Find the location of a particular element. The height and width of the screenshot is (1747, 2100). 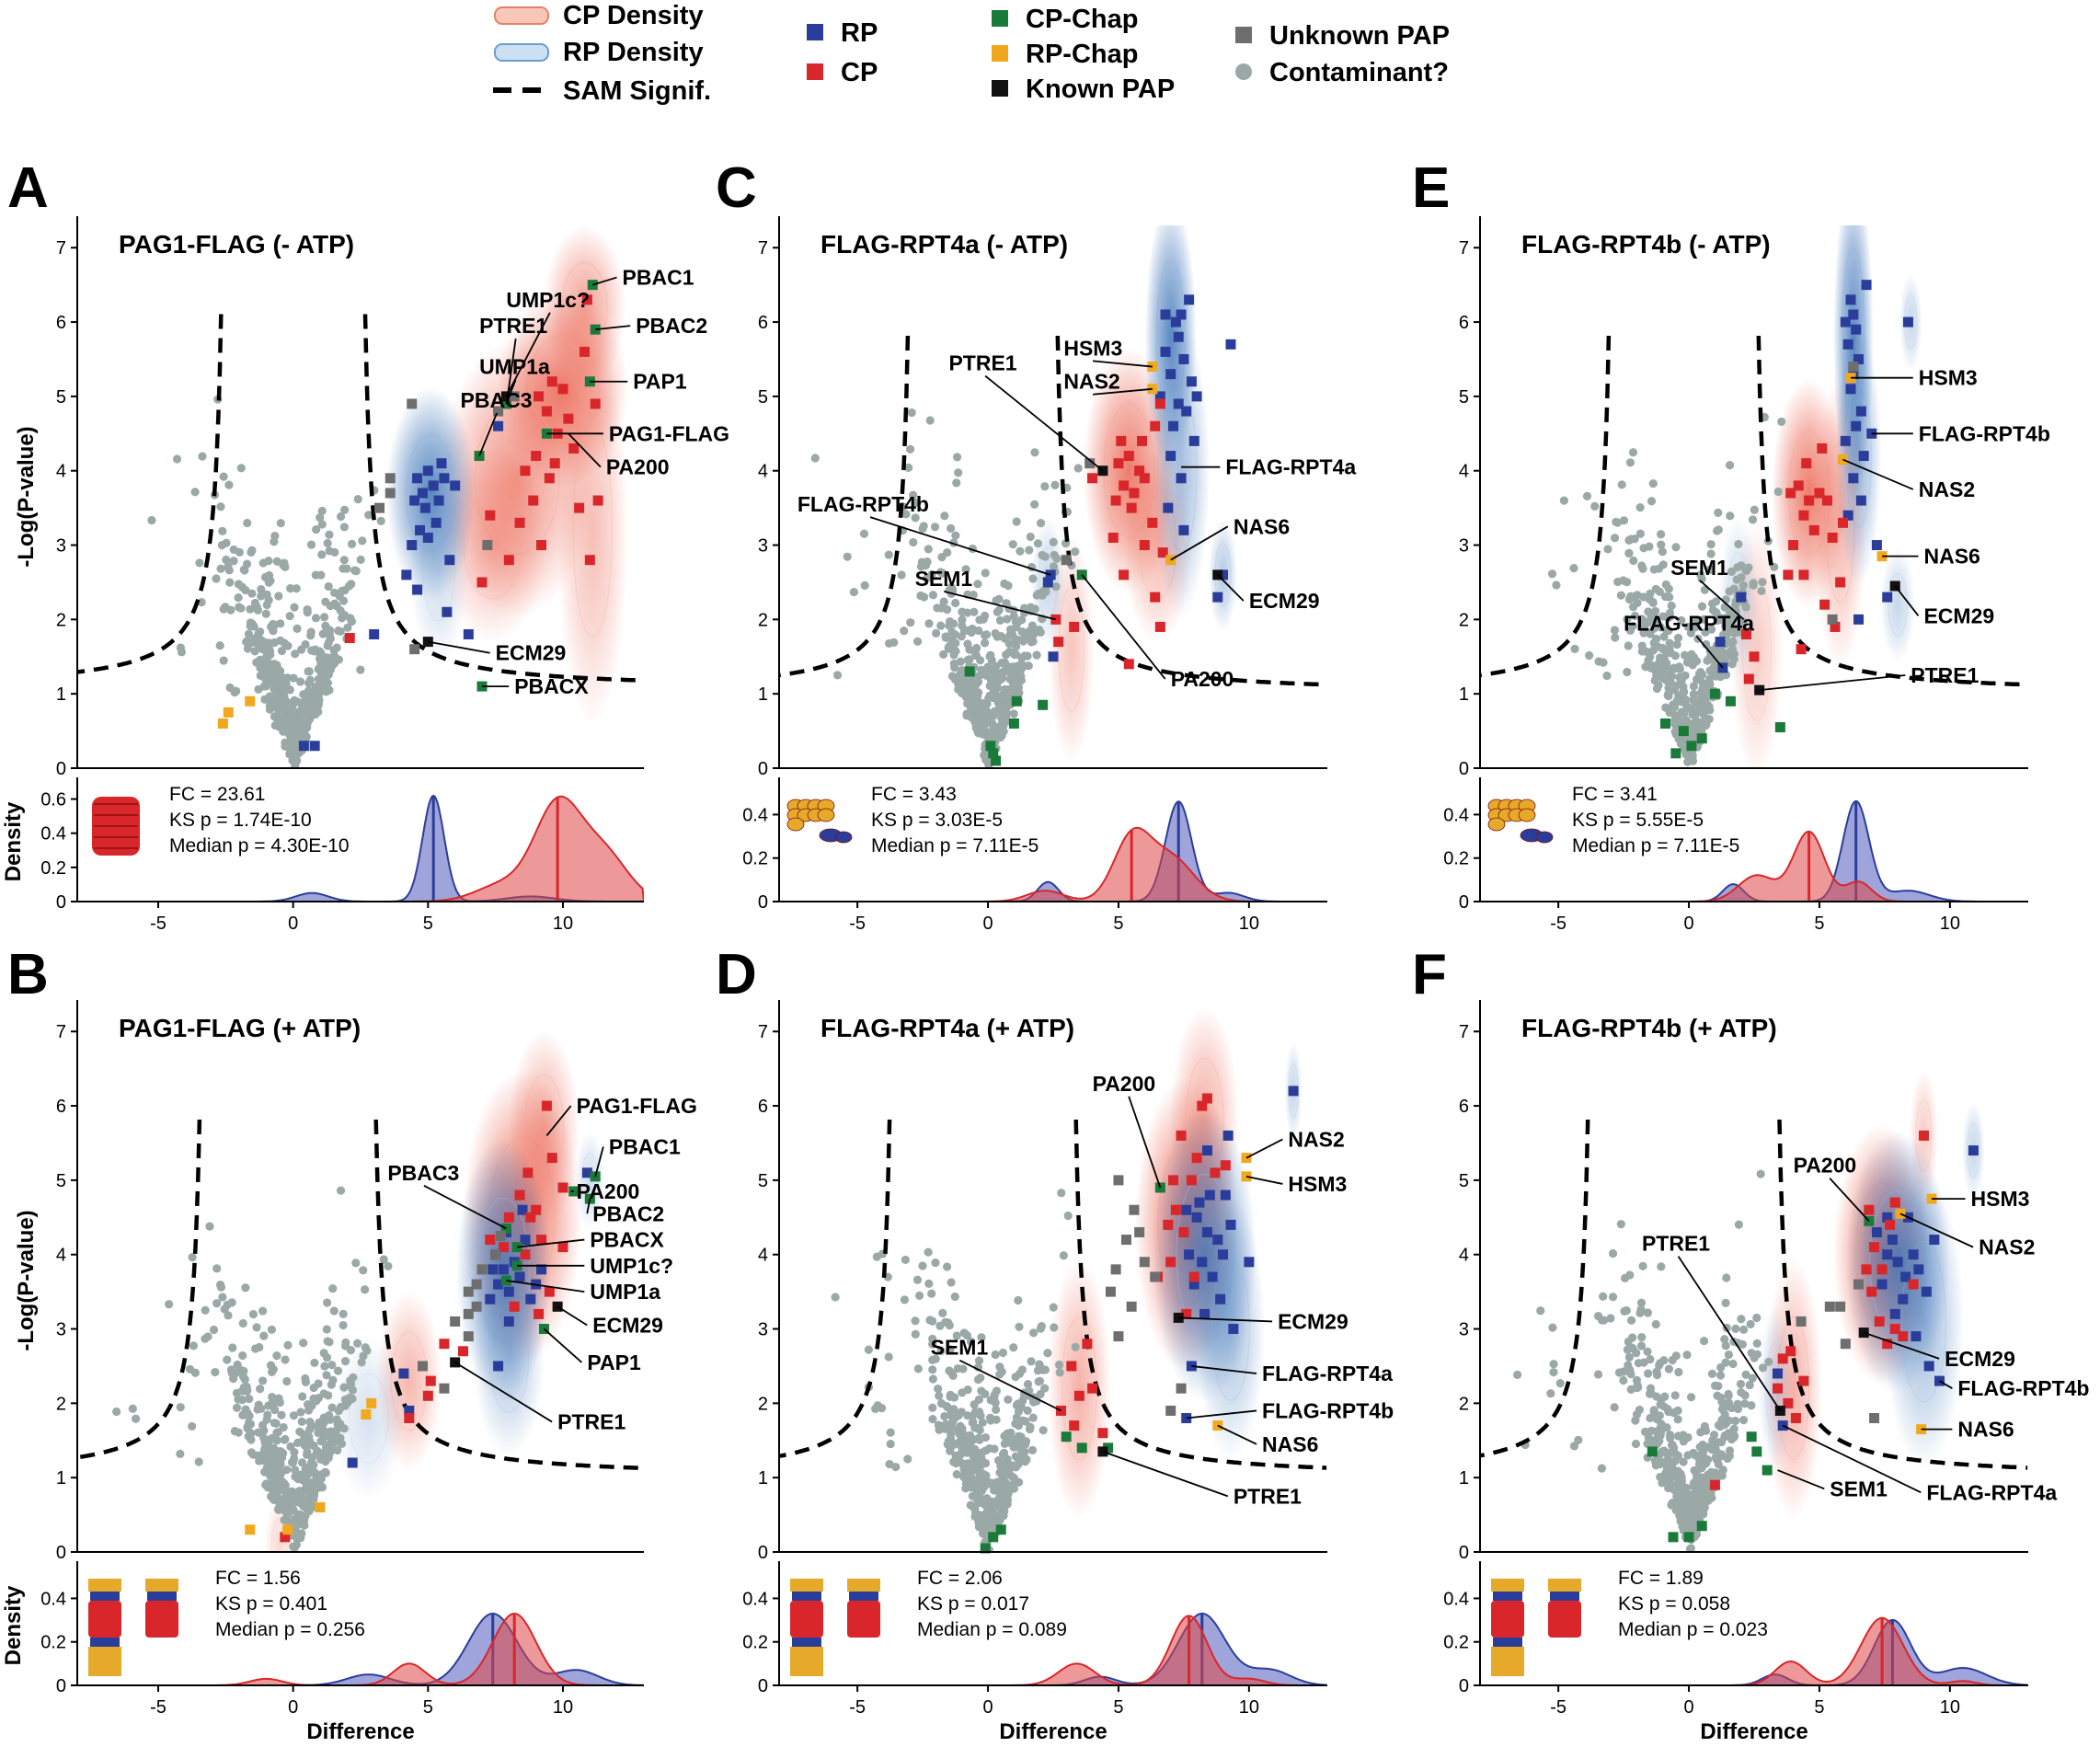

panel-title: FLAG-RPT4a (- ATP) is located at coordinates (944, 245).